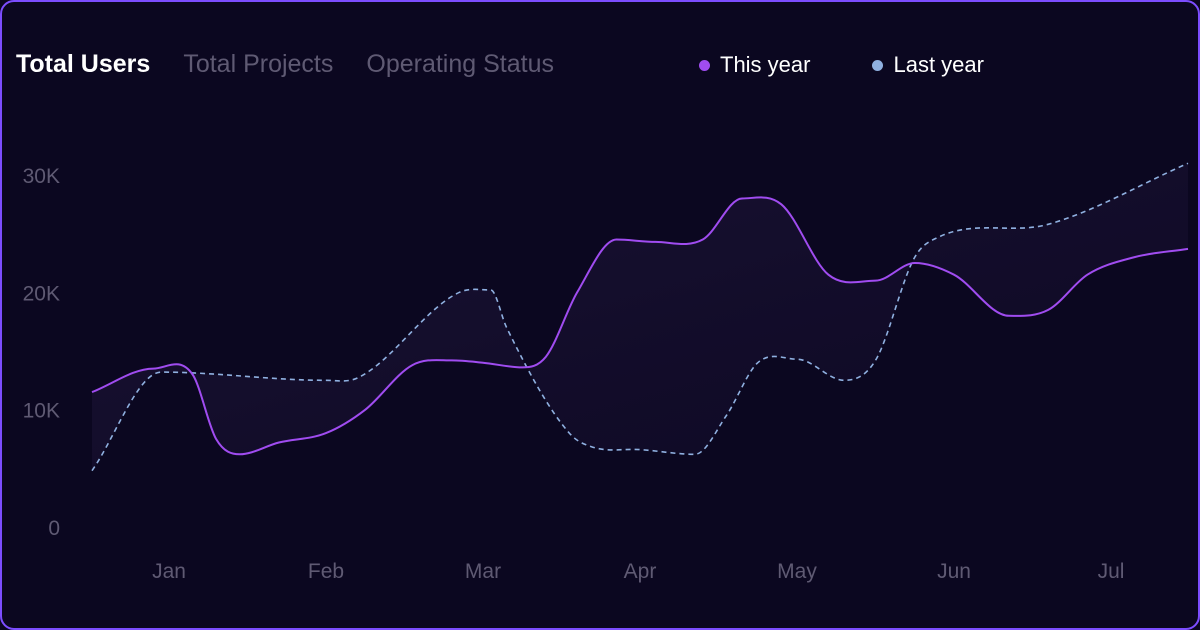  I want to click on last-year-dot-icon, so click(878, 65).